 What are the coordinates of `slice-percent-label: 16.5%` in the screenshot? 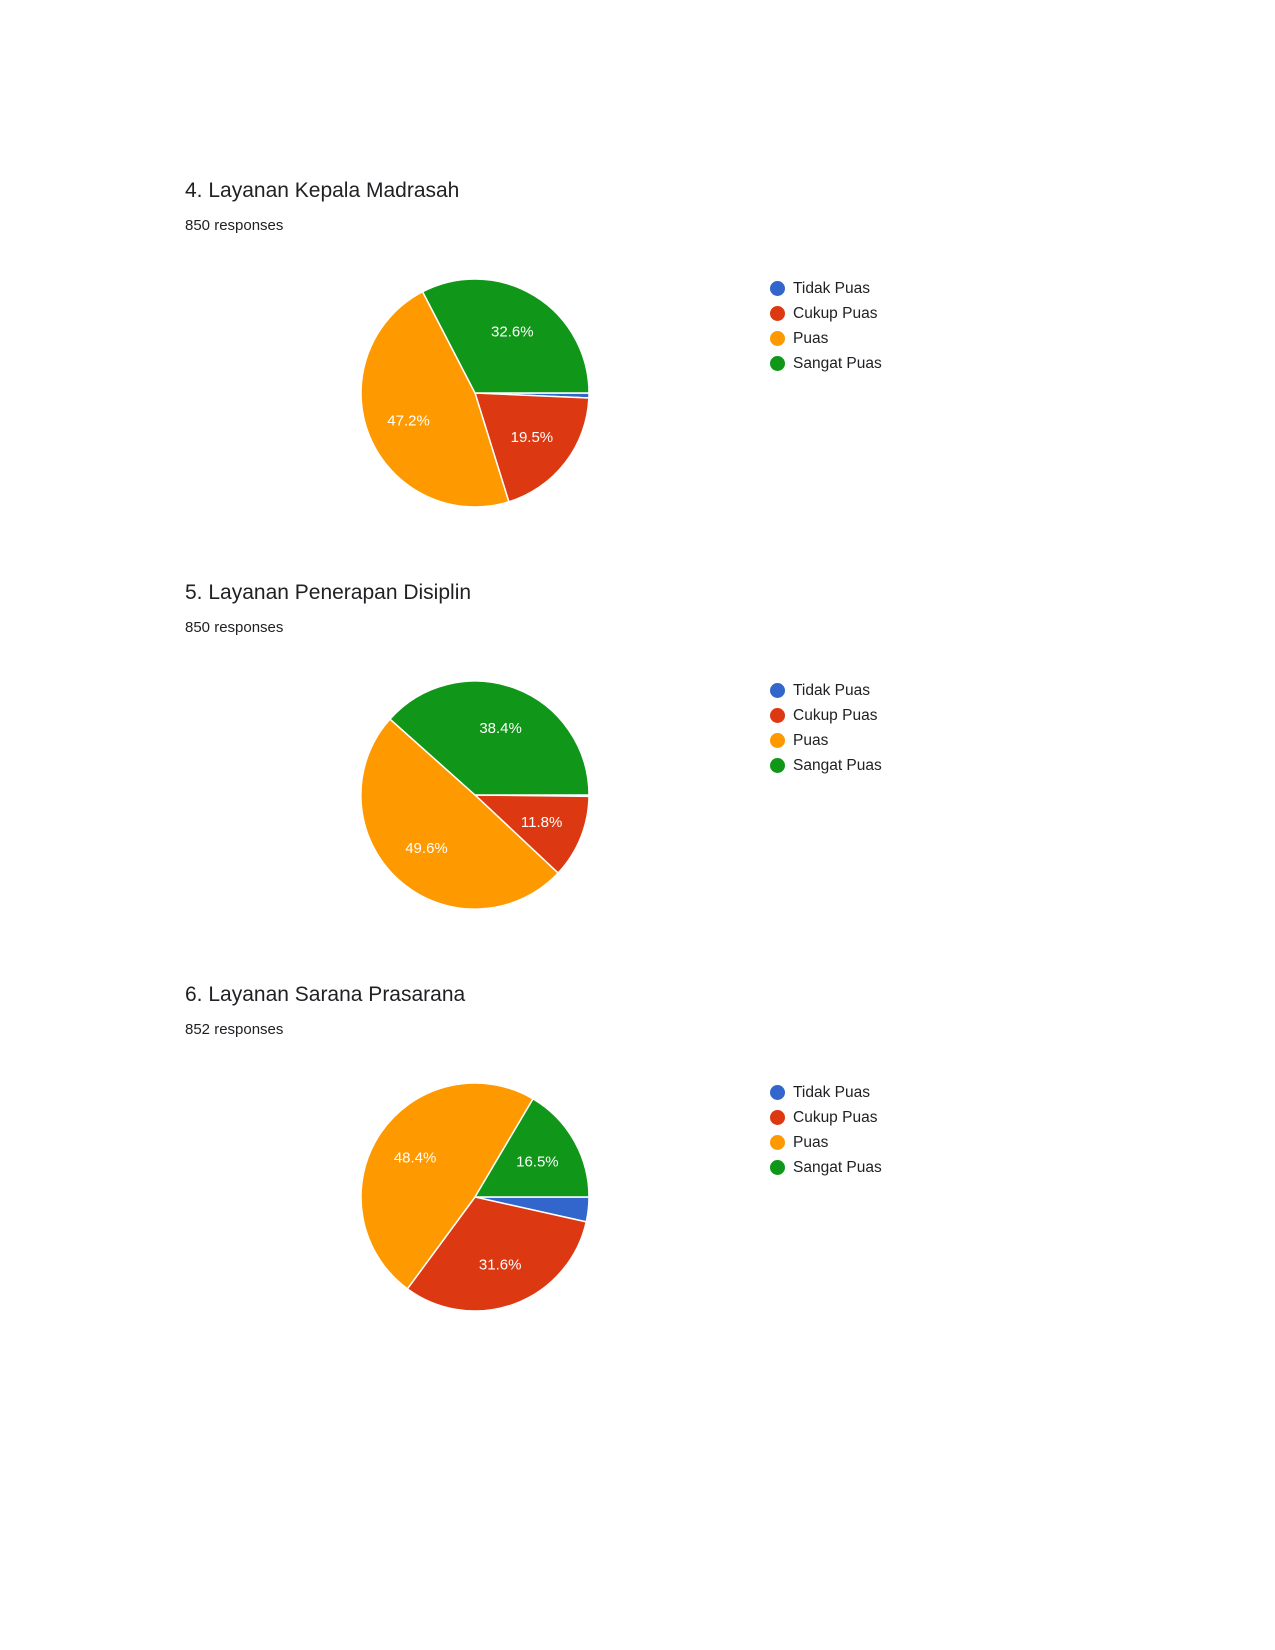 It's located at (537, 1161).